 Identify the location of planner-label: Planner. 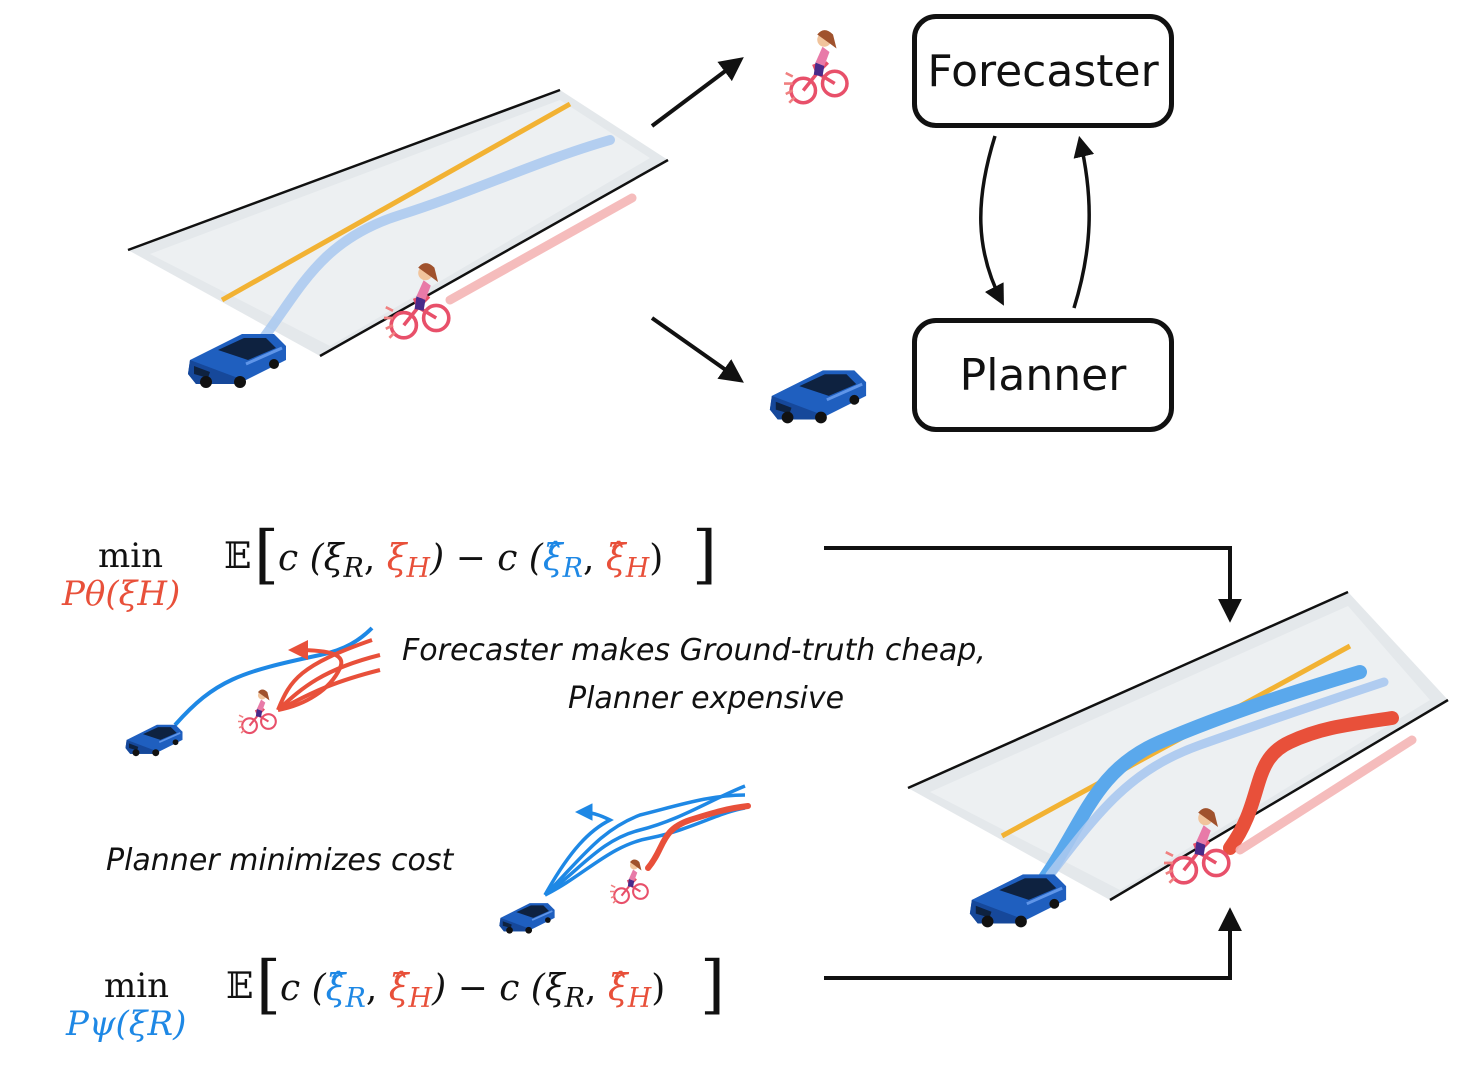
(1043, 375).